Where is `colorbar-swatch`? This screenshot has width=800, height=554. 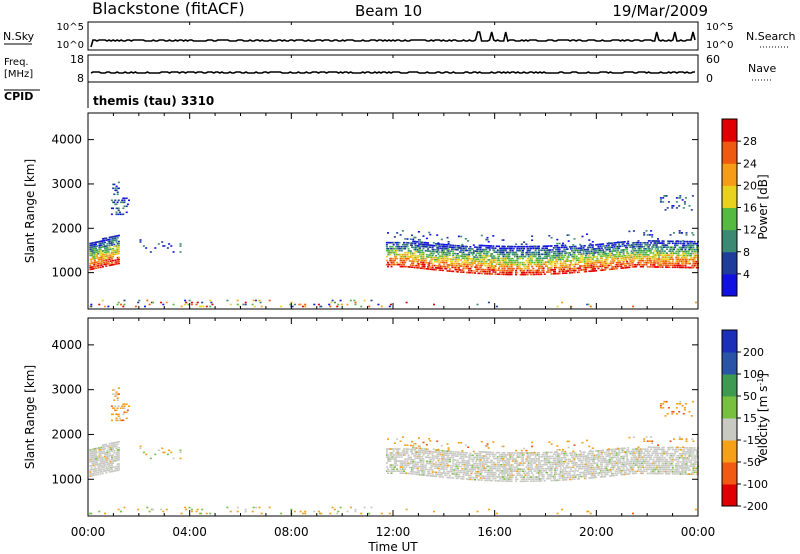 colorbar-swatch is located at coordinates (729, 285).